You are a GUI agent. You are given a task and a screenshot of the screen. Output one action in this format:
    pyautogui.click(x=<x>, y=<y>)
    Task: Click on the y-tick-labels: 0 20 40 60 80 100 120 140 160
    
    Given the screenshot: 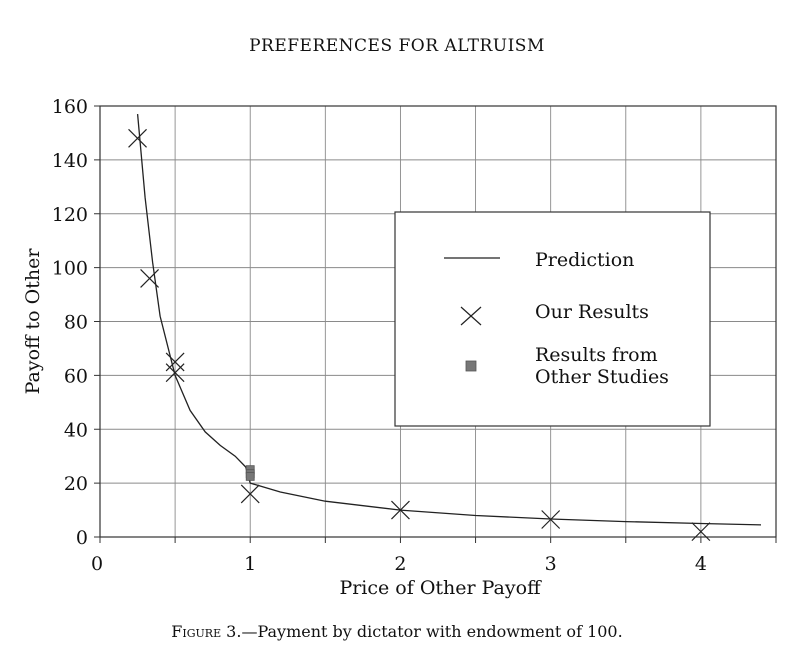 What is the action you would take?
    pyautogui.click(x=70, y=322)
    